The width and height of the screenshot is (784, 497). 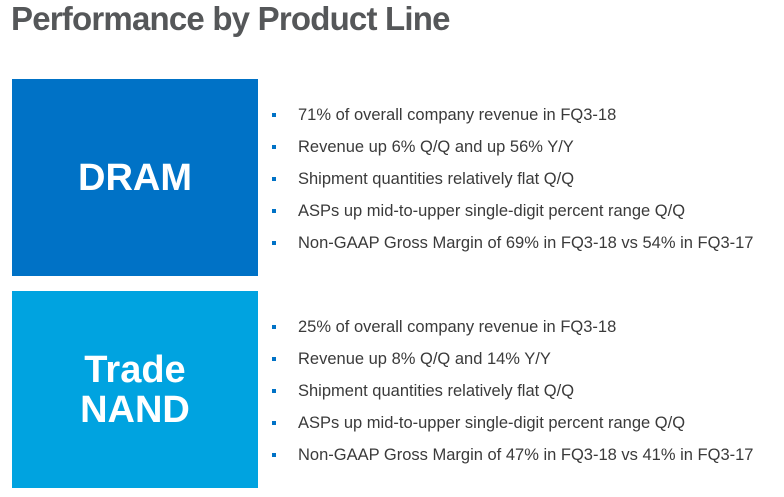 What do you see at coordinates (424, 359) in the screenshot?
I see `bullet-text: Revenue up 8% Q/Q and 14% Y/Y` at bounding box center [424, 359].